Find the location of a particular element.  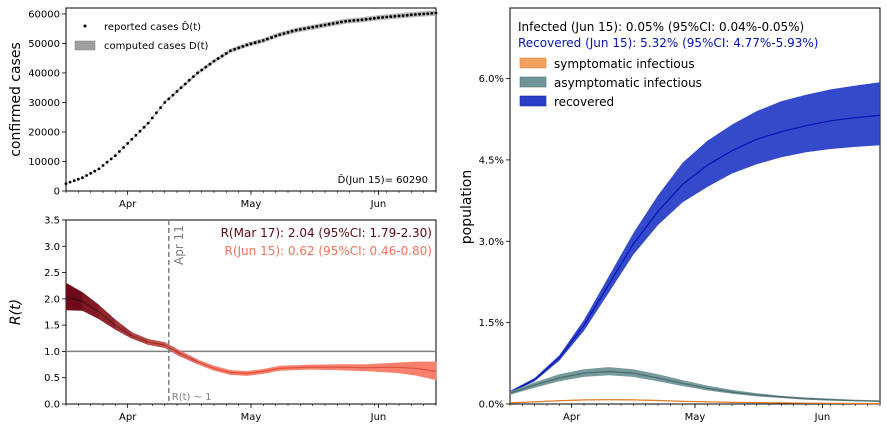

y-tick-label: 50000 is located at coordinates (44, 44).